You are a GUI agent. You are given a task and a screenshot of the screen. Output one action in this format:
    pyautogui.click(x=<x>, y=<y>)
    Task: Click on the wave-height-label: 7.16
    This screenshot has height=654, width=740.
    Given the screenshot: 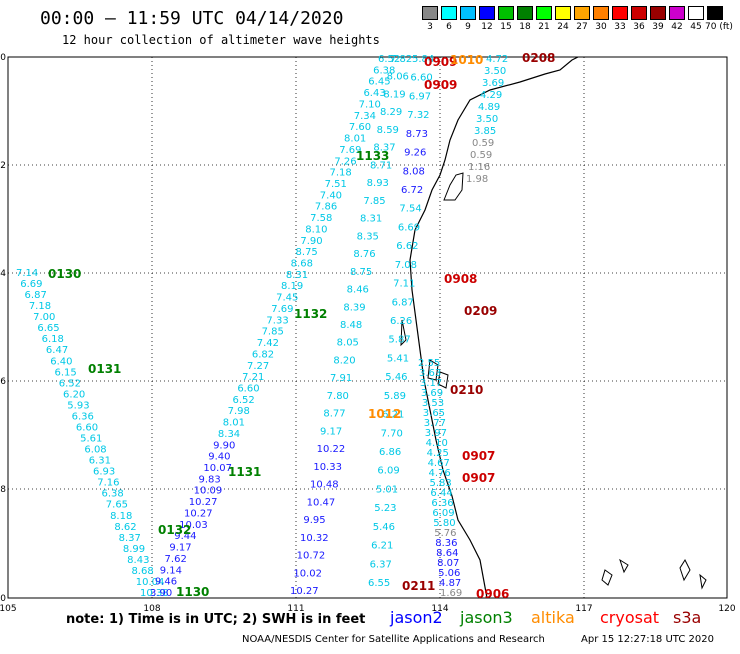 What is the action you would take?
    pyautogui.click(x=108, y=483)
    